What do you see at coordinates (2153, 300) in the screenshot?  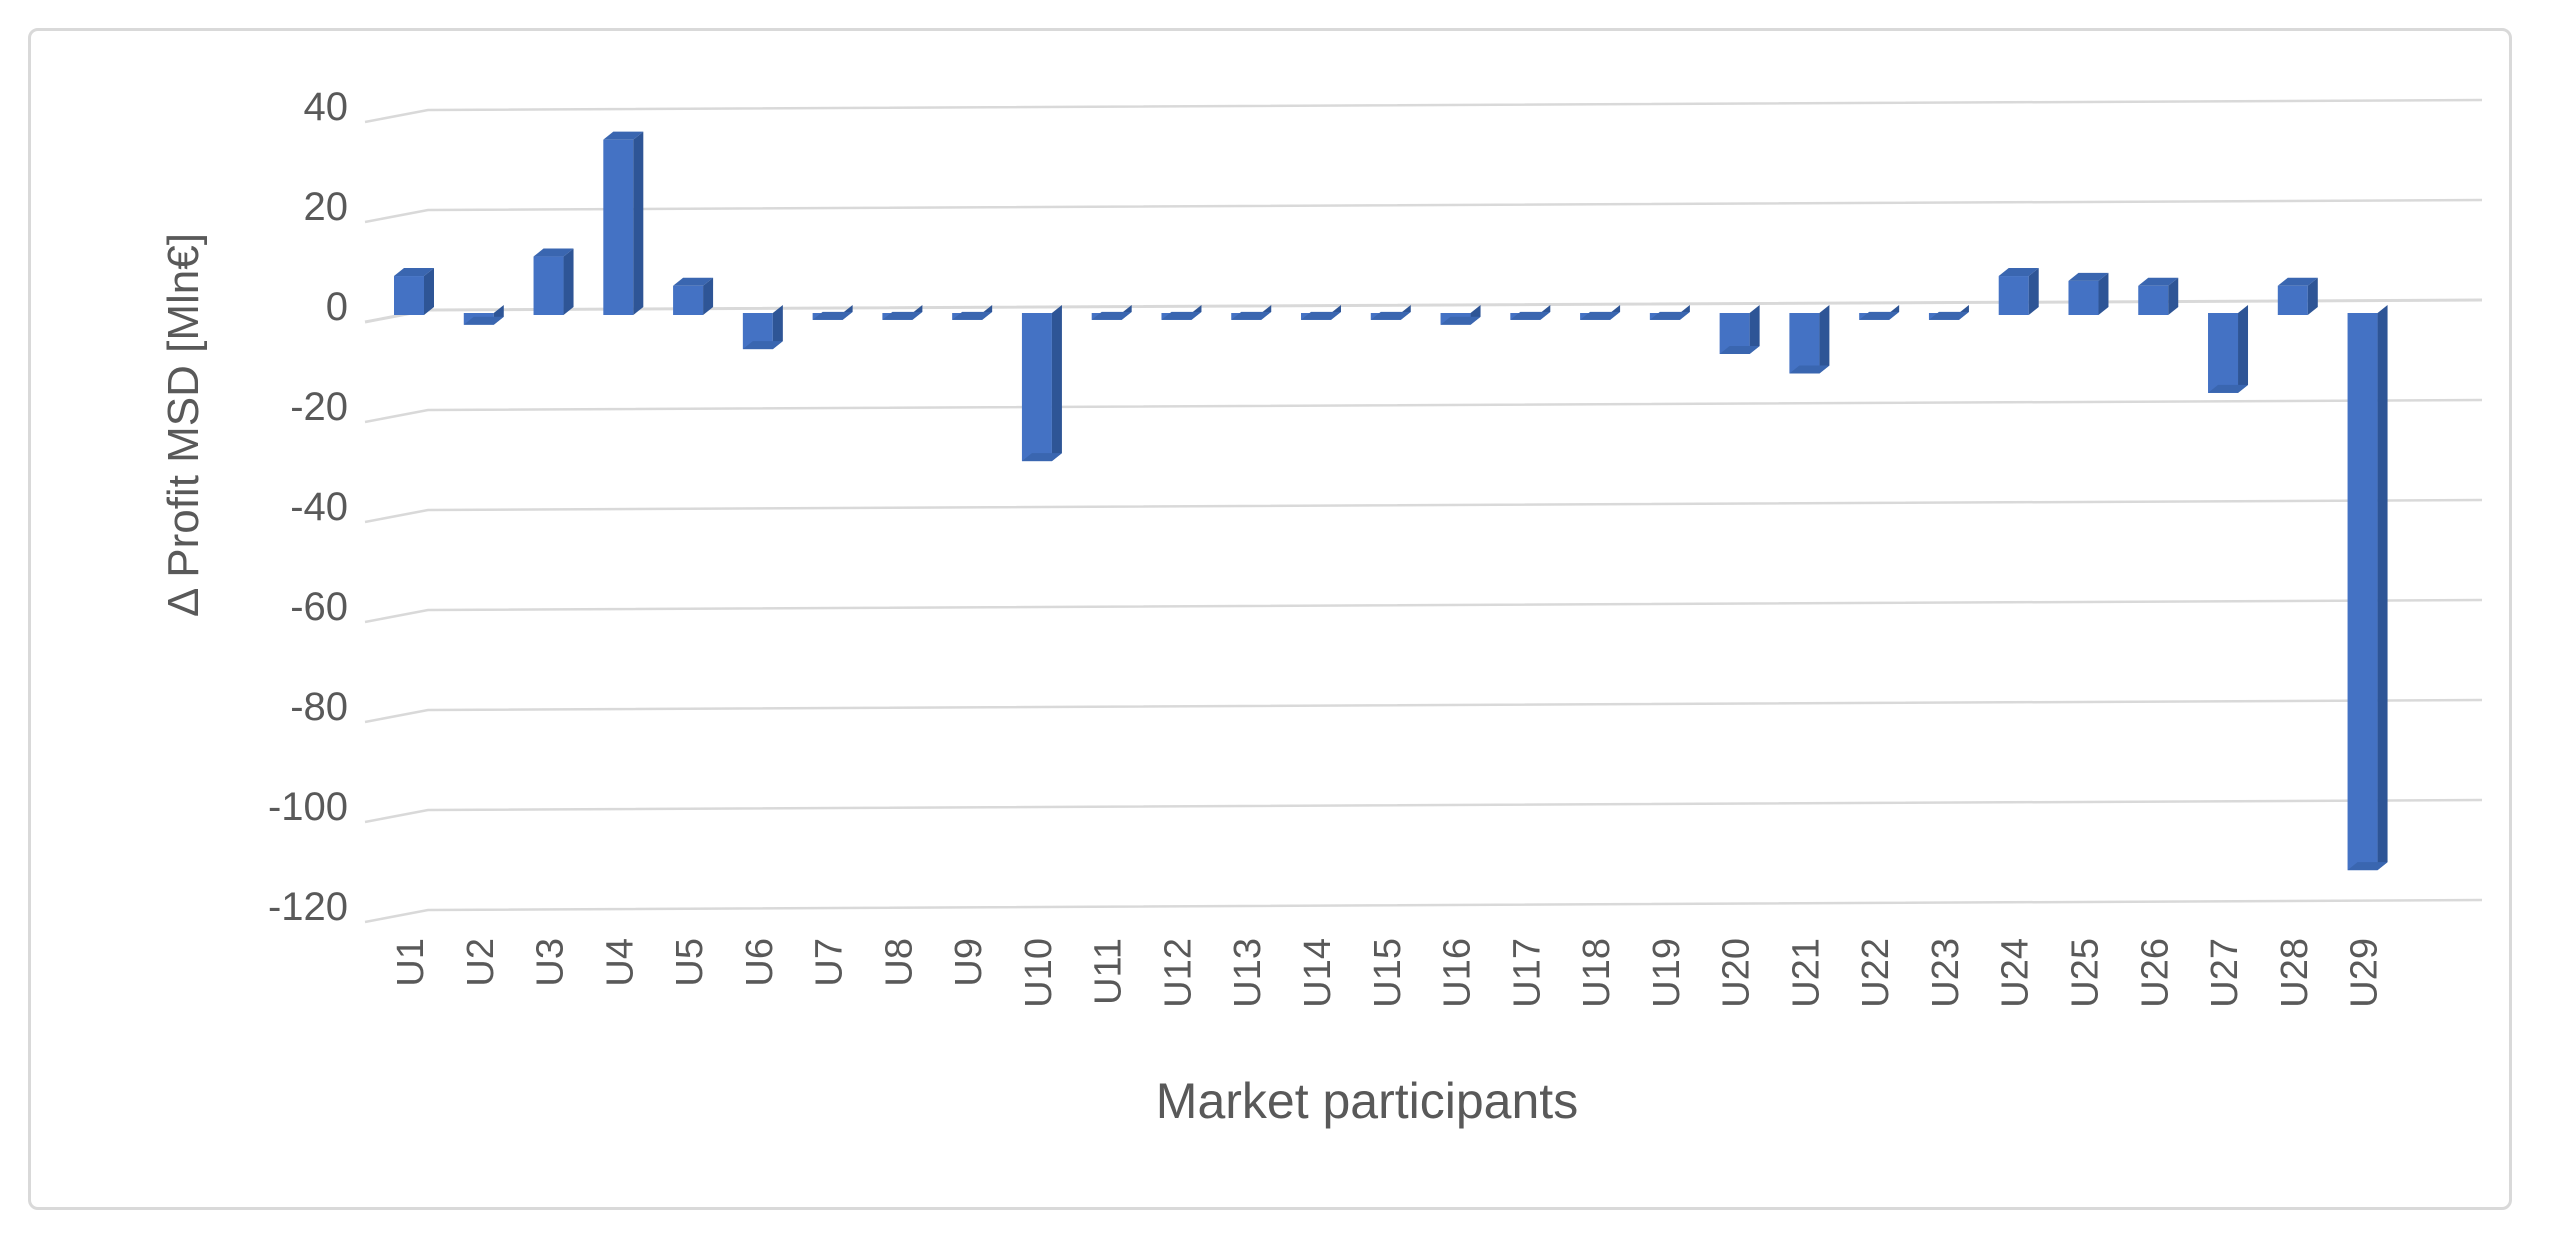 I see `bar-U26-front` at bounding box center [2153, 300].